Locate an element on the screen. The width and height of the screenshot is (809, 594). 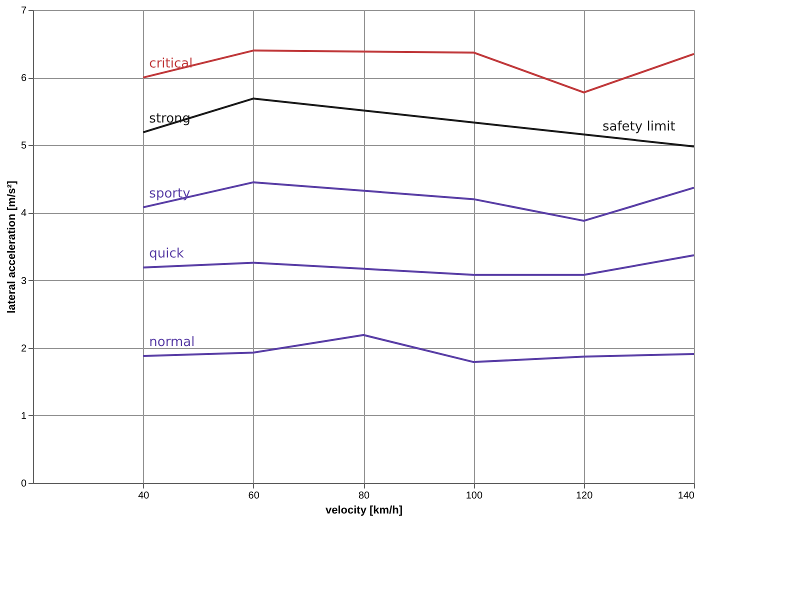
x-tick-label: 120 is located at coordinates (585, 496).